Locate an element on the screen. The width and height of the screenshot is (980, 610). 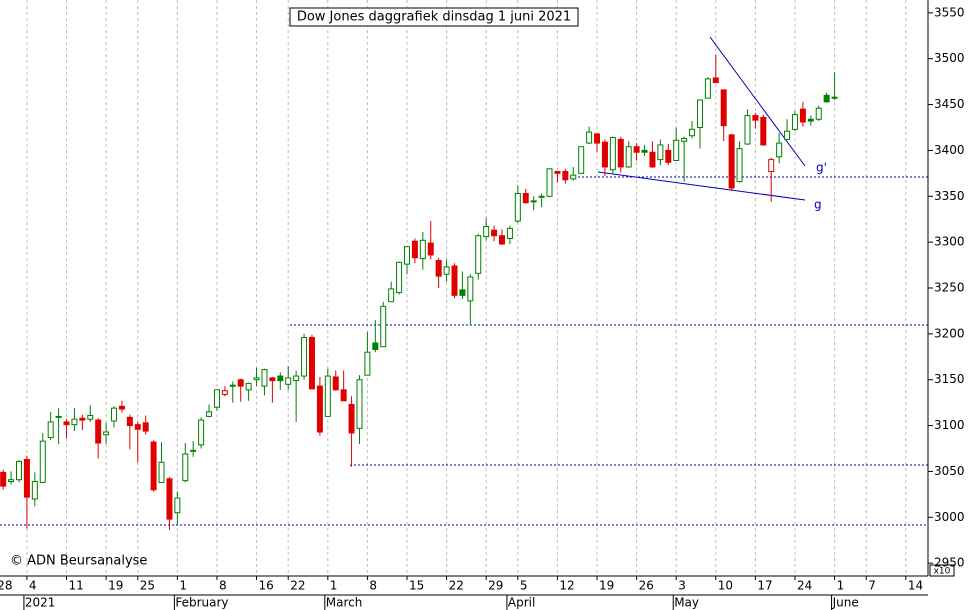
month-label: June is located at coordinates (845, 603).